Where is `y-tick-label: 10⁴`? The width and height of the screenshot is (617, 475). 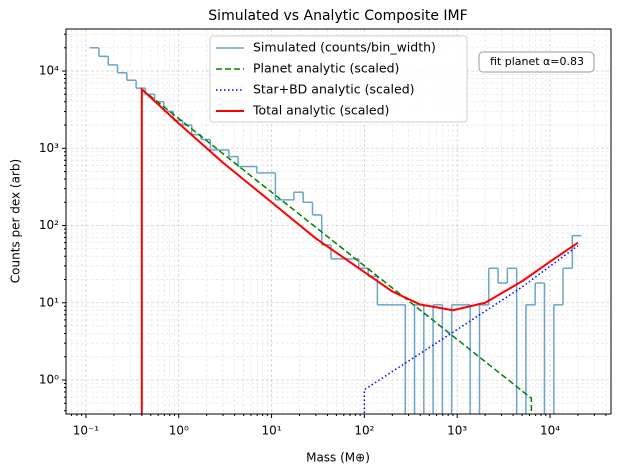
y-tick-label: 10⁴ is located at coordinates (49, 71).